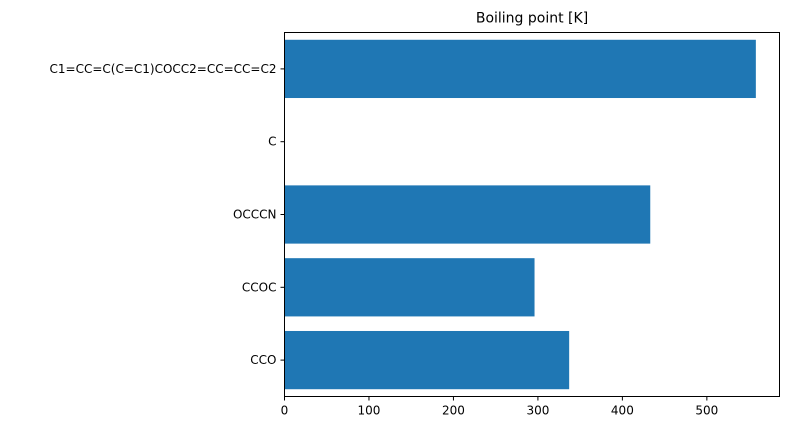 This screenshot has width=789, height=433. Describe the element at coordinates (622, 411) in the screenshot. I see `x-tick-label: 400` at that location.